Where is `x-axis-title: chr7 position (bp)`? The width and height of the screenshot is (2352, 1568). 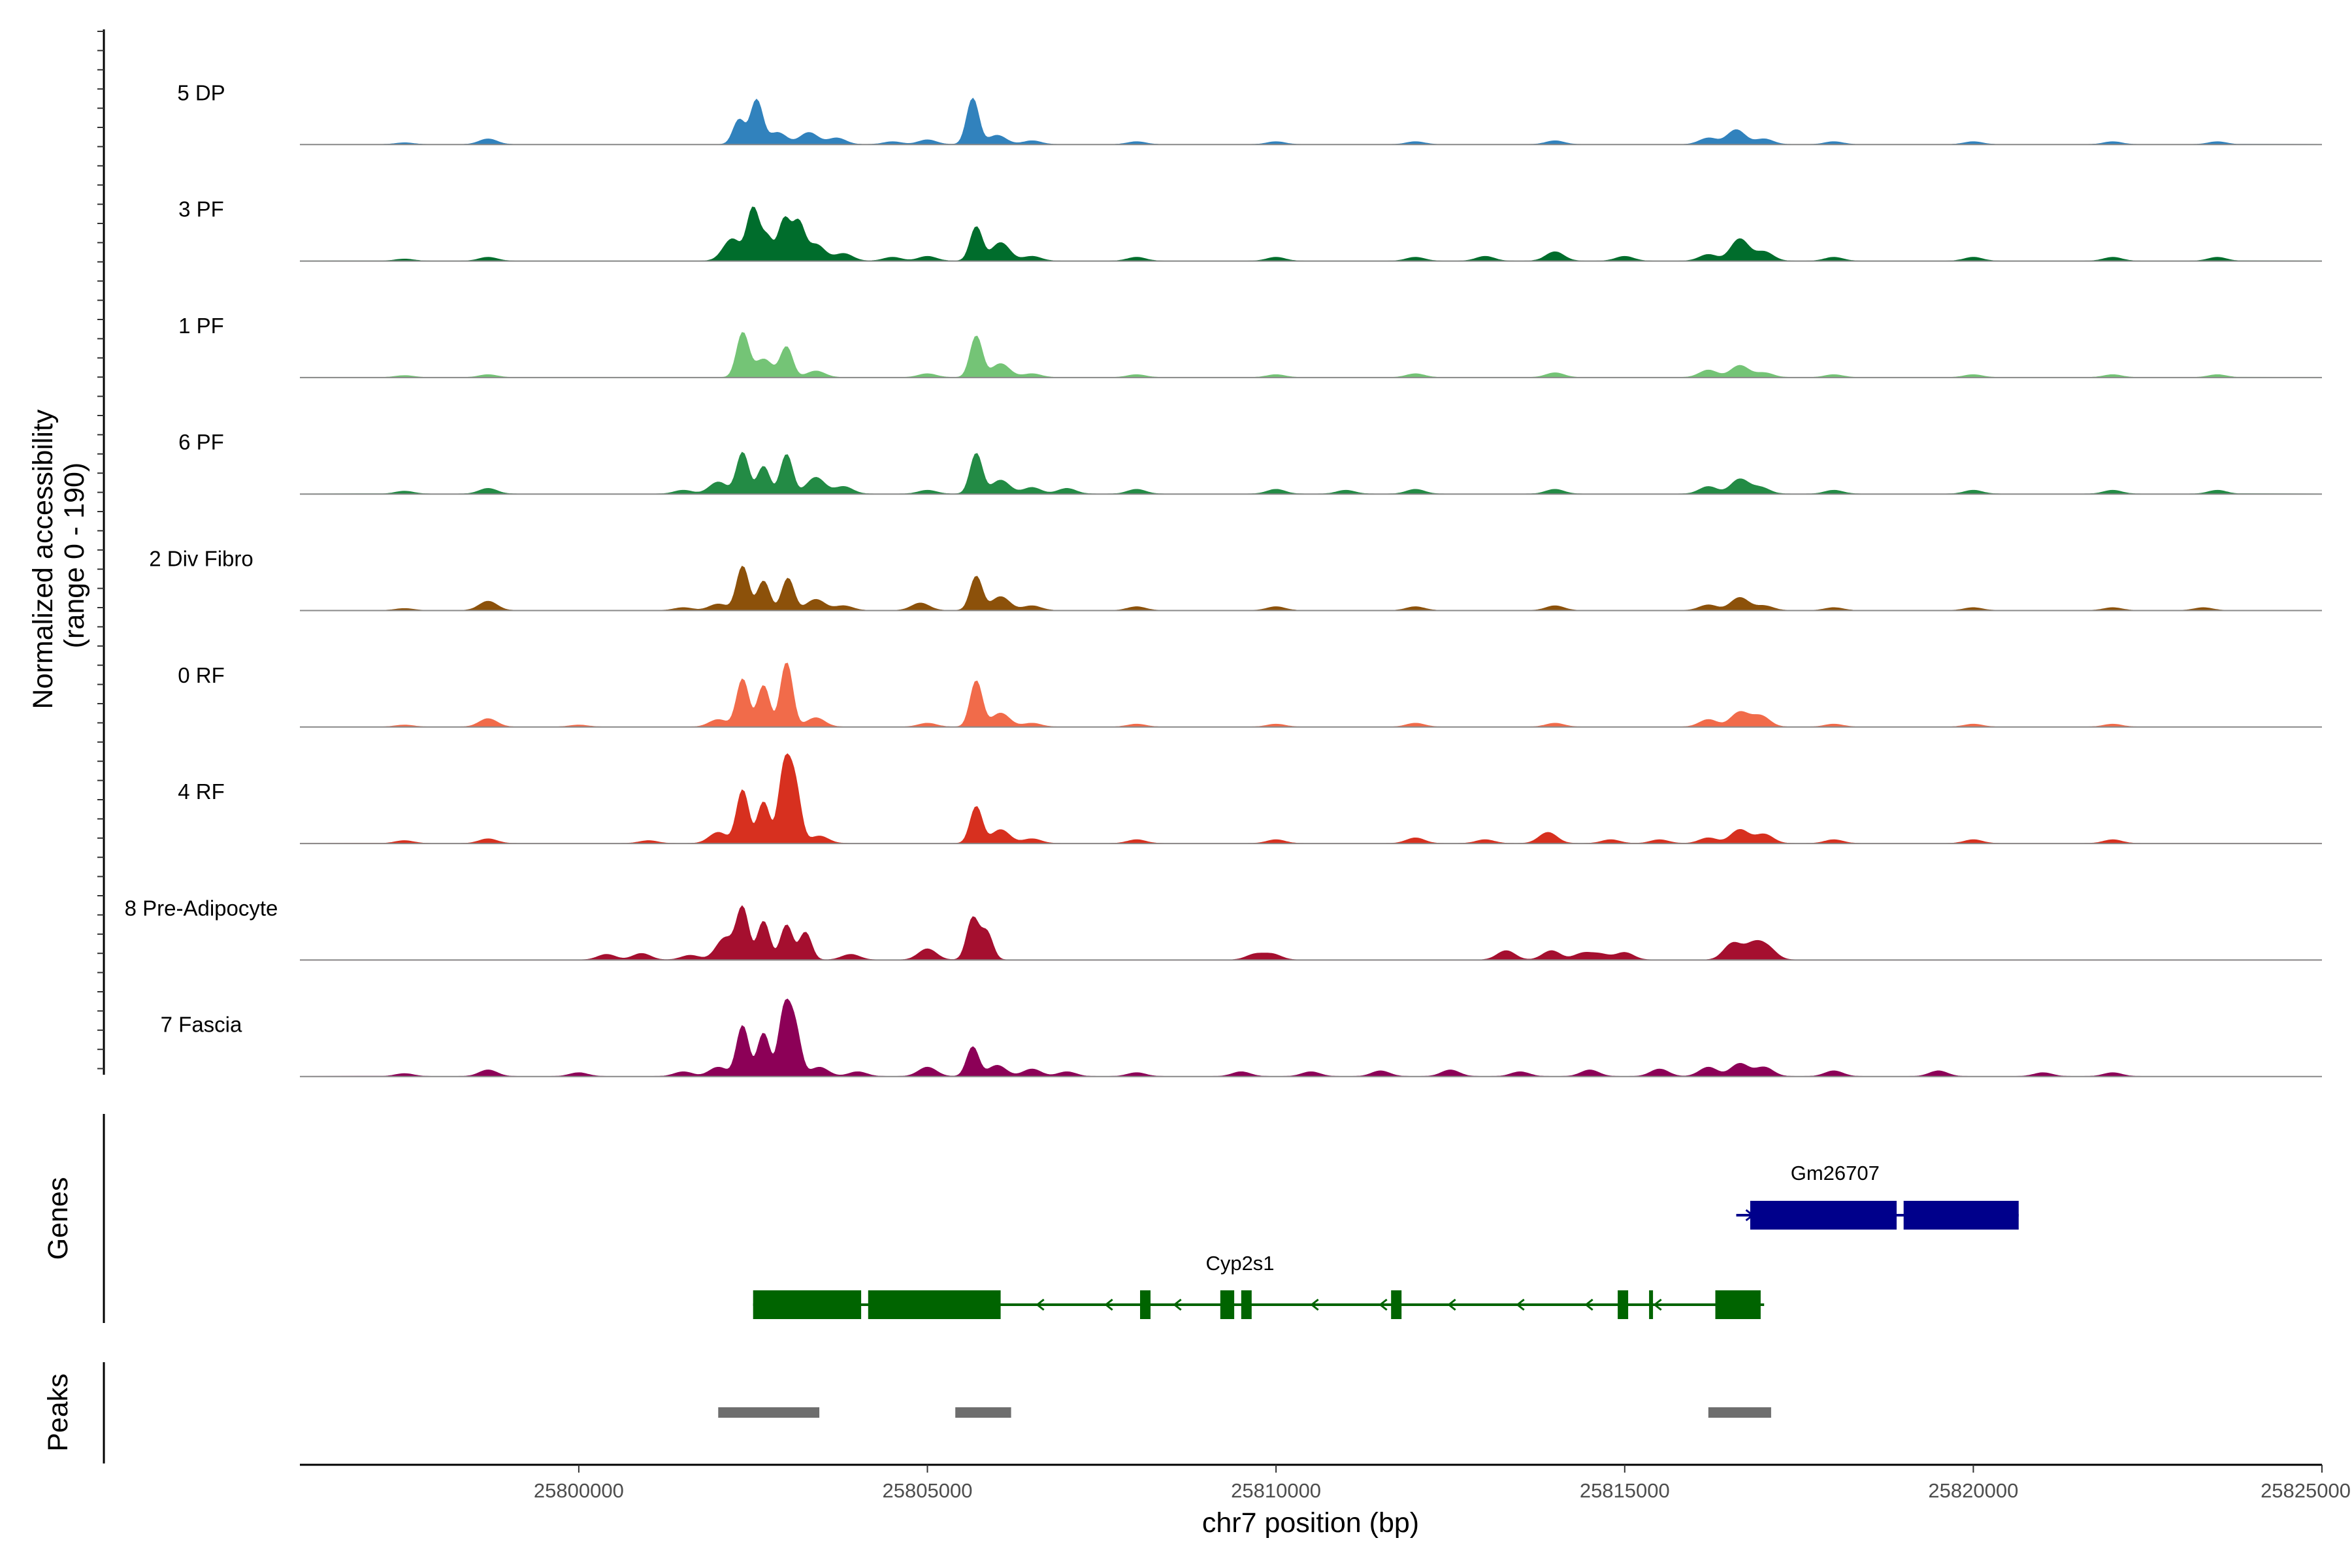 x-axis-title: chr7 position (bp) is located at coordinates (1310, 1523).